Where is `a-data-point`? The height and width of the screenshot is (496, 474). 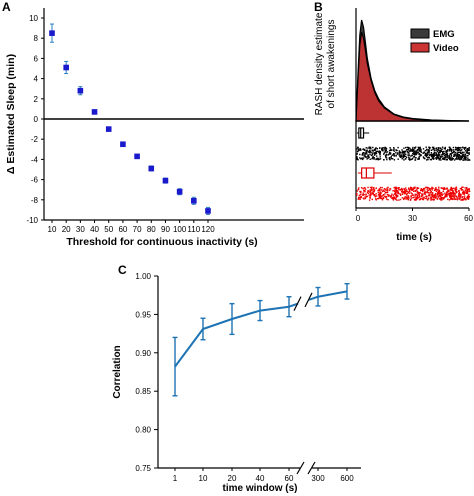
a-data-point is located at coordinates (137, 156).